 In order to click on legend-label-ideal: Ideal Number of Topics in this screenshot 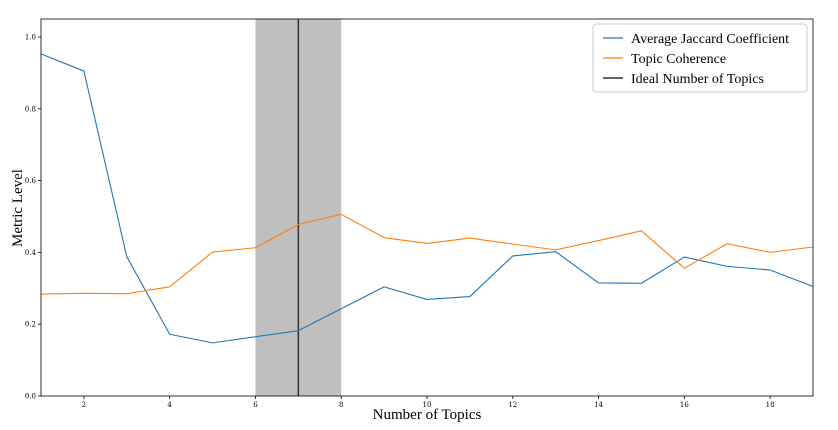, I will do `click(697, 79)`.